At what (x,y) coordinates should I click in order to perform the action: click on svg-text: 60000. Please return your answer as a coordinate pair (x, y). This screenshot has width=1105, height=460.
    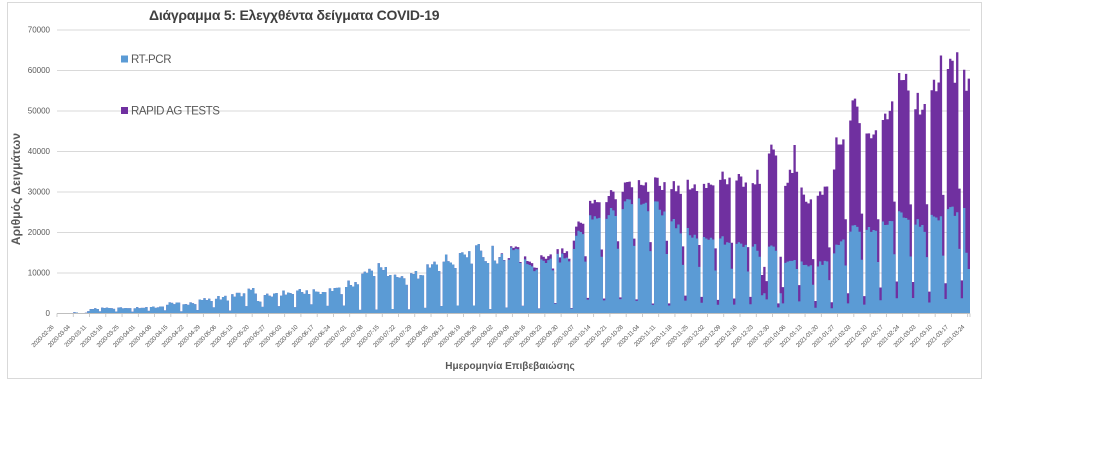
    Looking at the image, I should click on (39, 70).